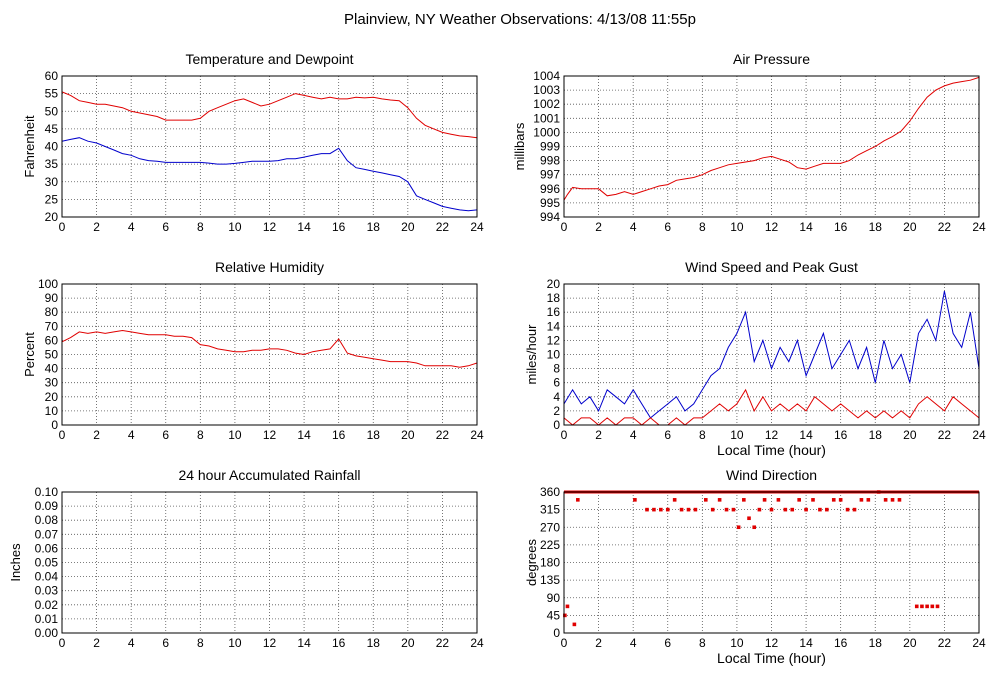 The image size is (1000, 685). What do you see at coordinates (408, 227) in the screenshot?
I see `temp-x-tick-label: 20` at bounding box center [408, 227].